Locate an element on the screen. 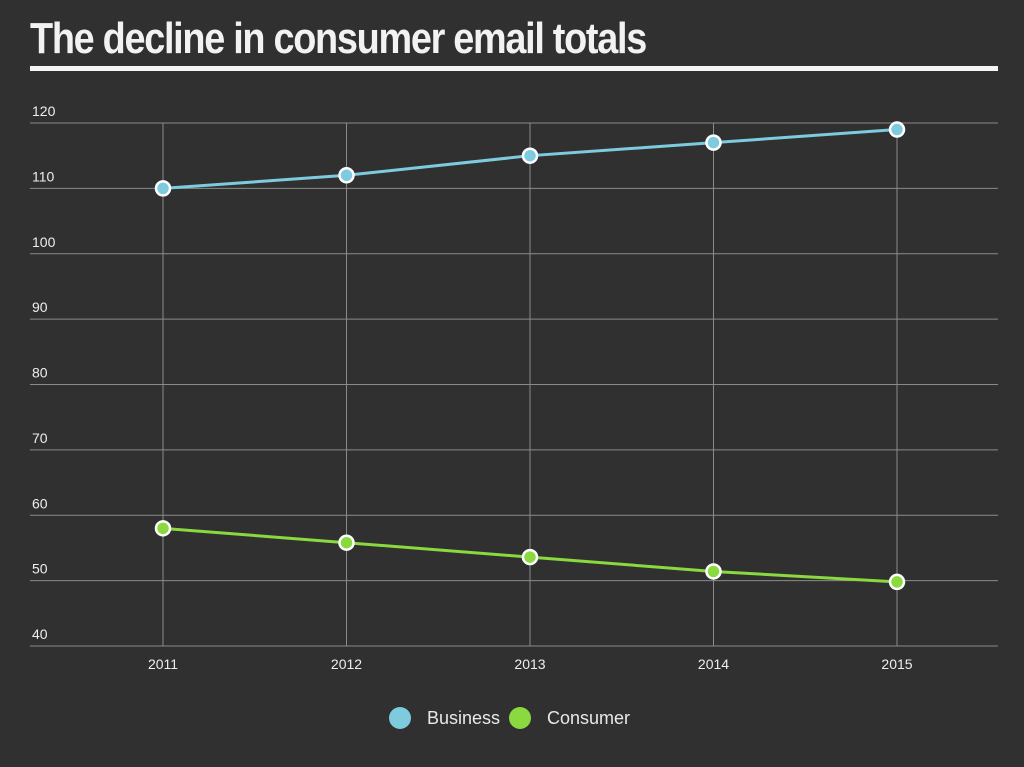  y-tick-label-80: 80 is located at coordinates (40, 373).